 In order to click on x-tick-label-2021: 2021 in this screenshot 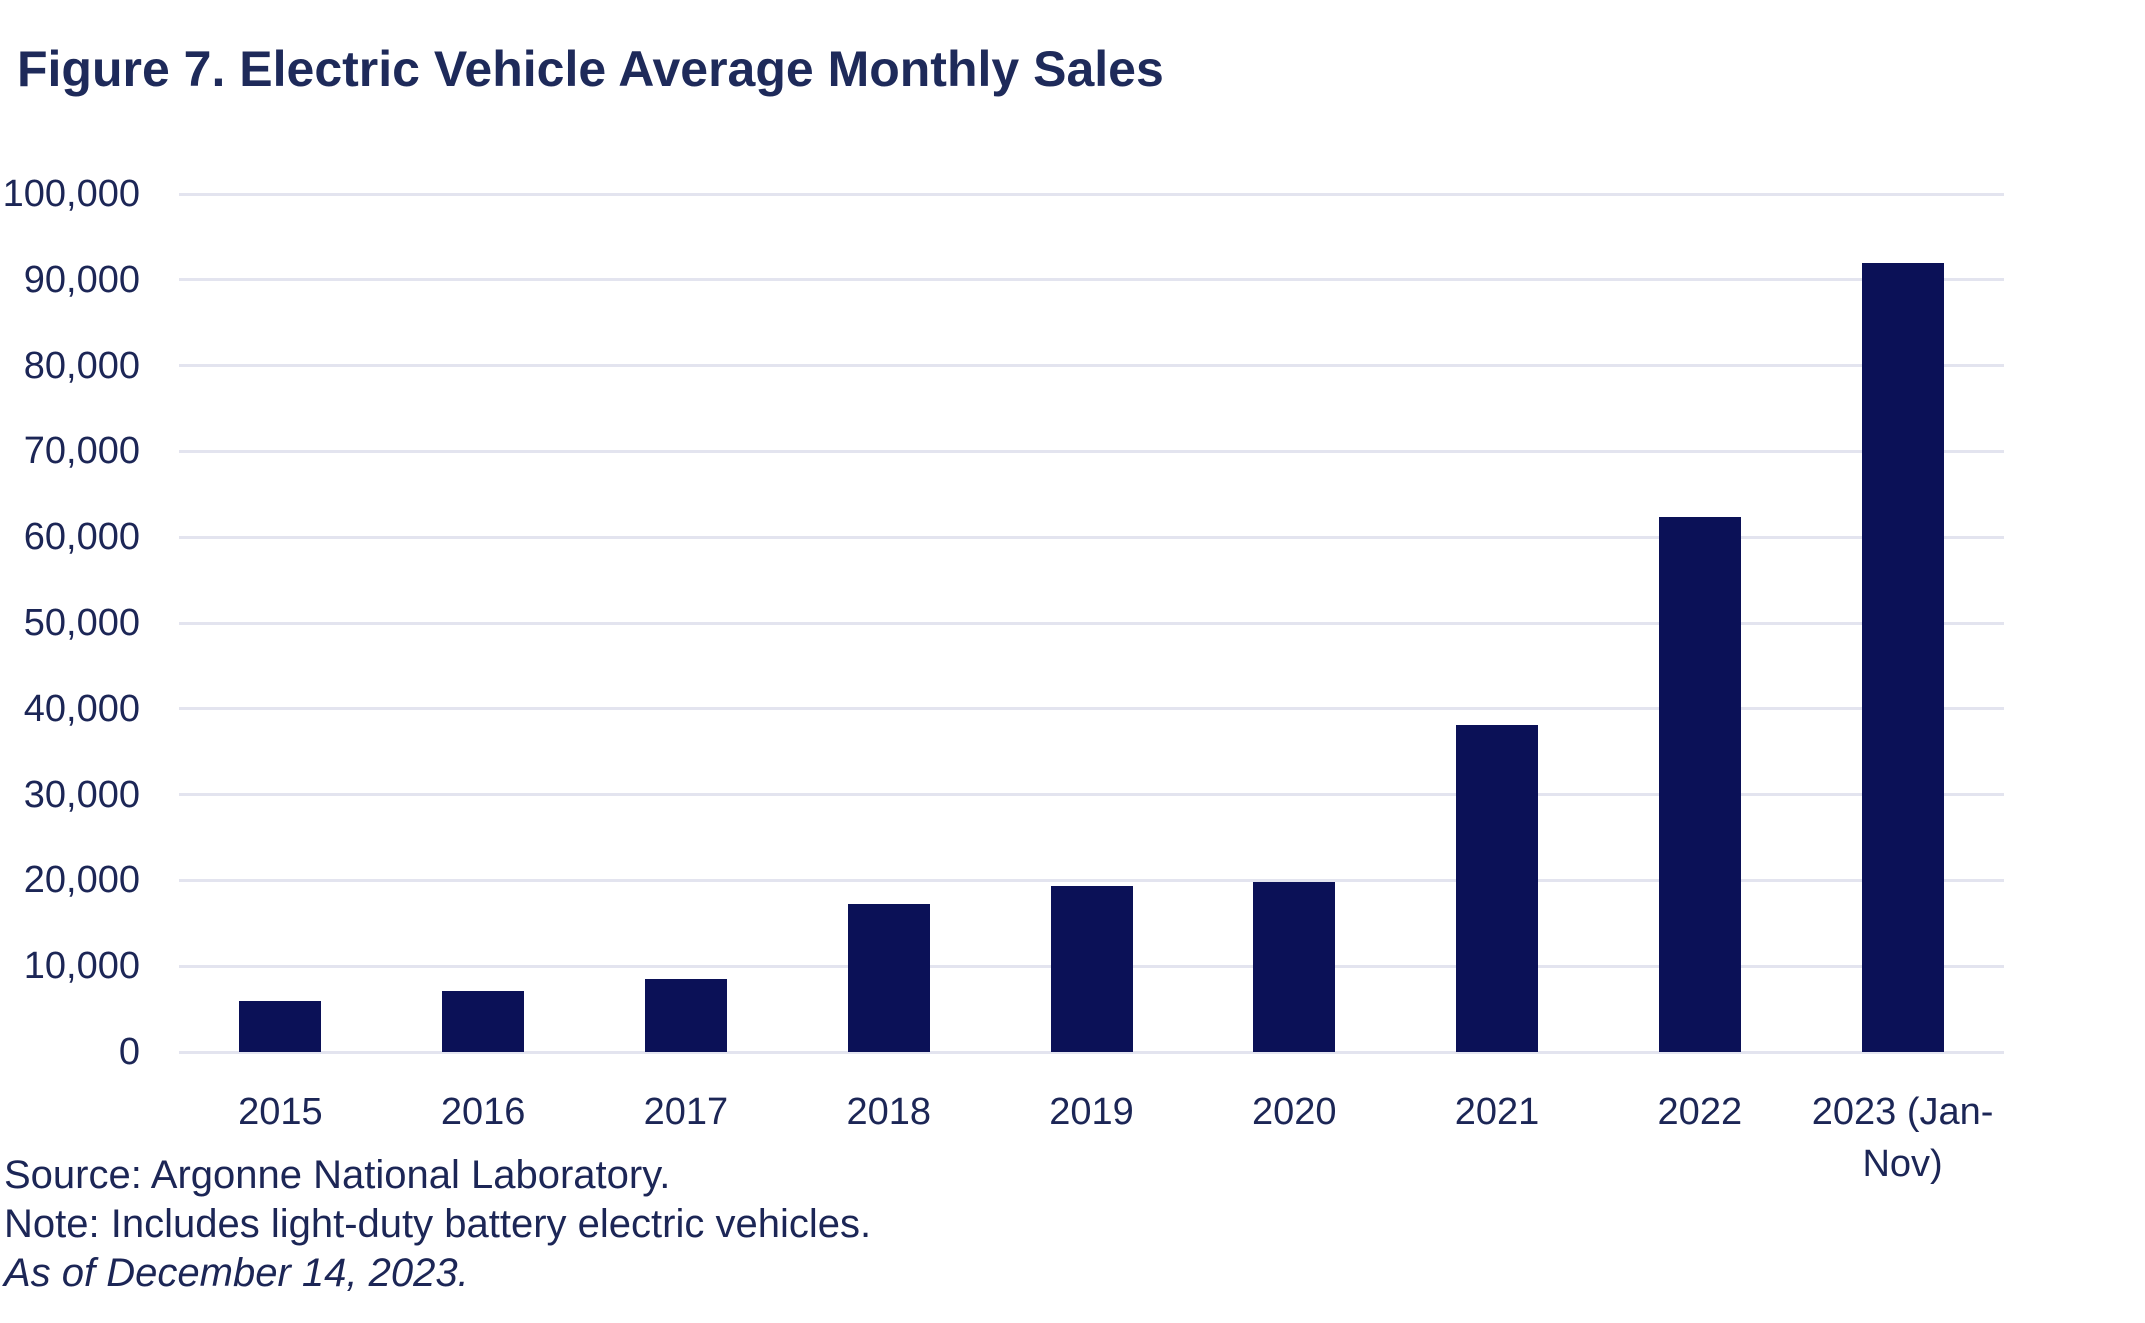, I will do `click(1497, 1112)`.